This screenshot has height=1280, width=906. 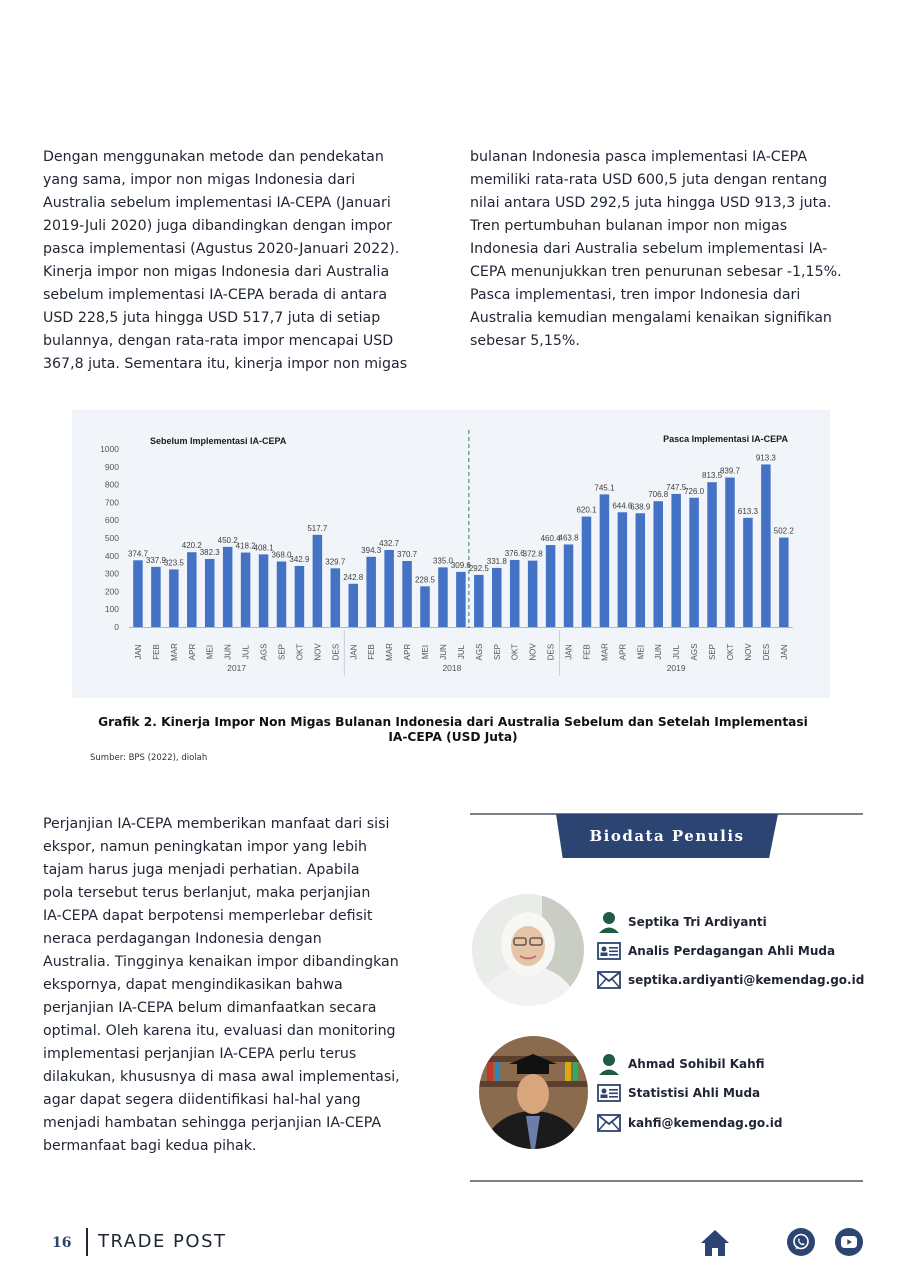 What do you see at coordinates (497, 652) in the screenshot?
I see `x-tick-label: SEP` at bounding box center [497, 652].